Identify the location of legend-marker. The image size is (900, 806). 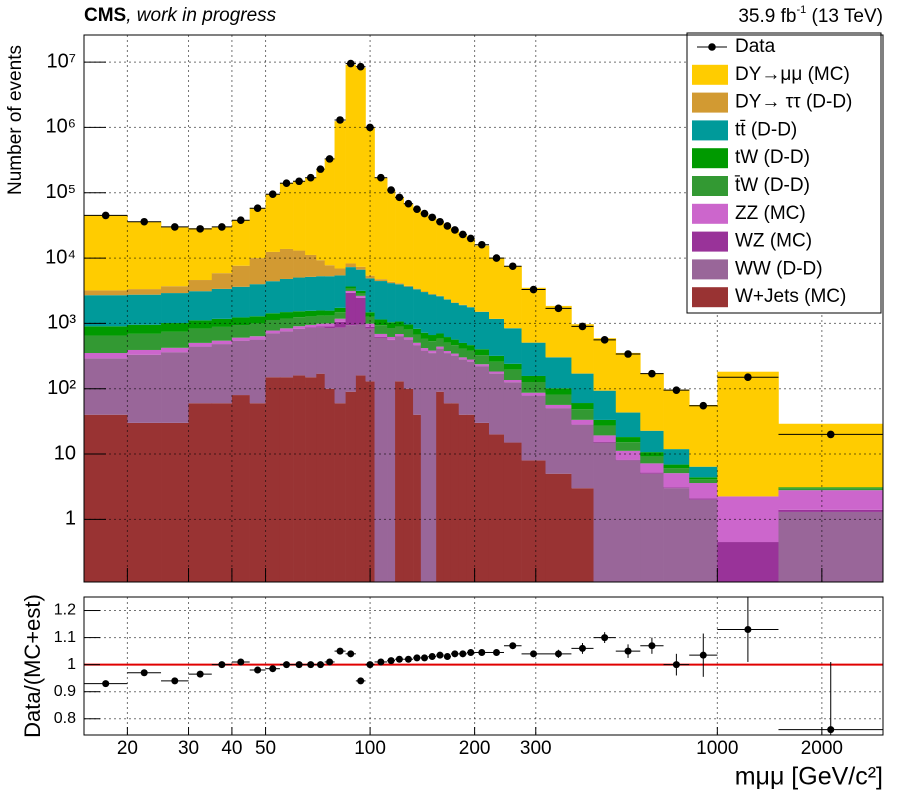
(712, 47).